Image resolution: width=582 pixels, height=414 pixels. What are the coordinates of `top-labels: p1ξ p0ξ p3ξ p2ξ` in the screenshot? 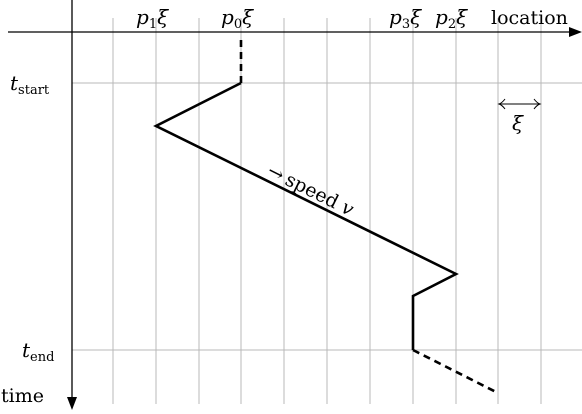 It's located at (302, 18).